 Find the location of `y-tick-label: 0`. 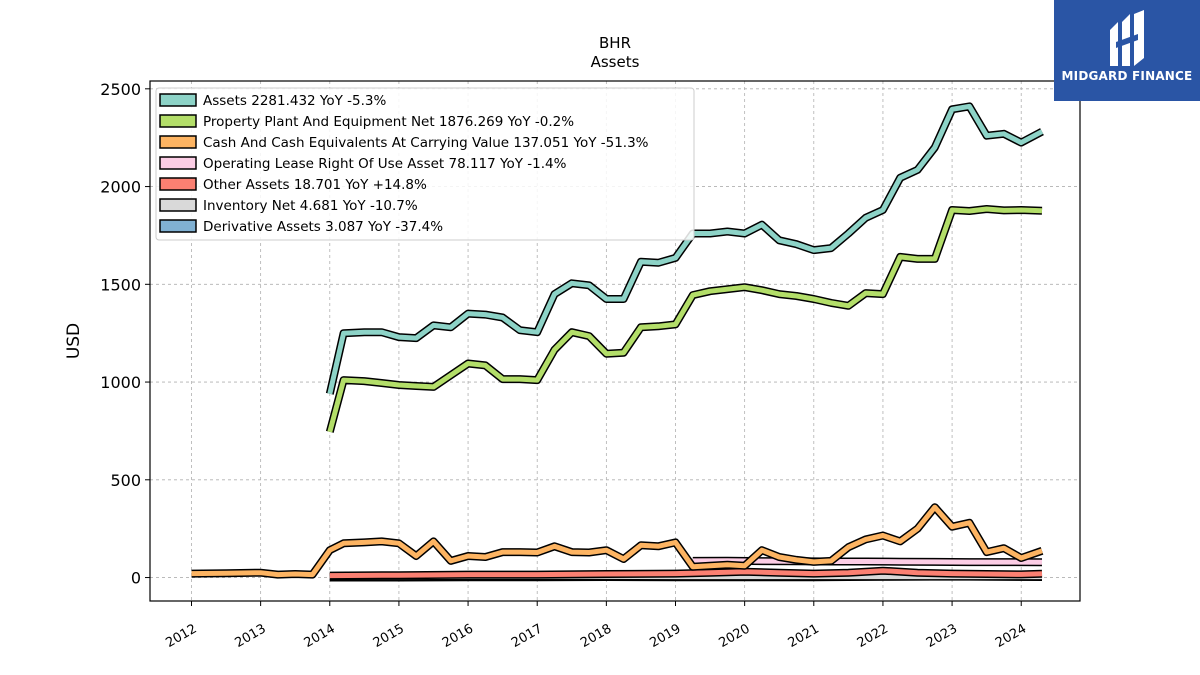

y-tick-label: 0 is located at coordinates (136, 578).